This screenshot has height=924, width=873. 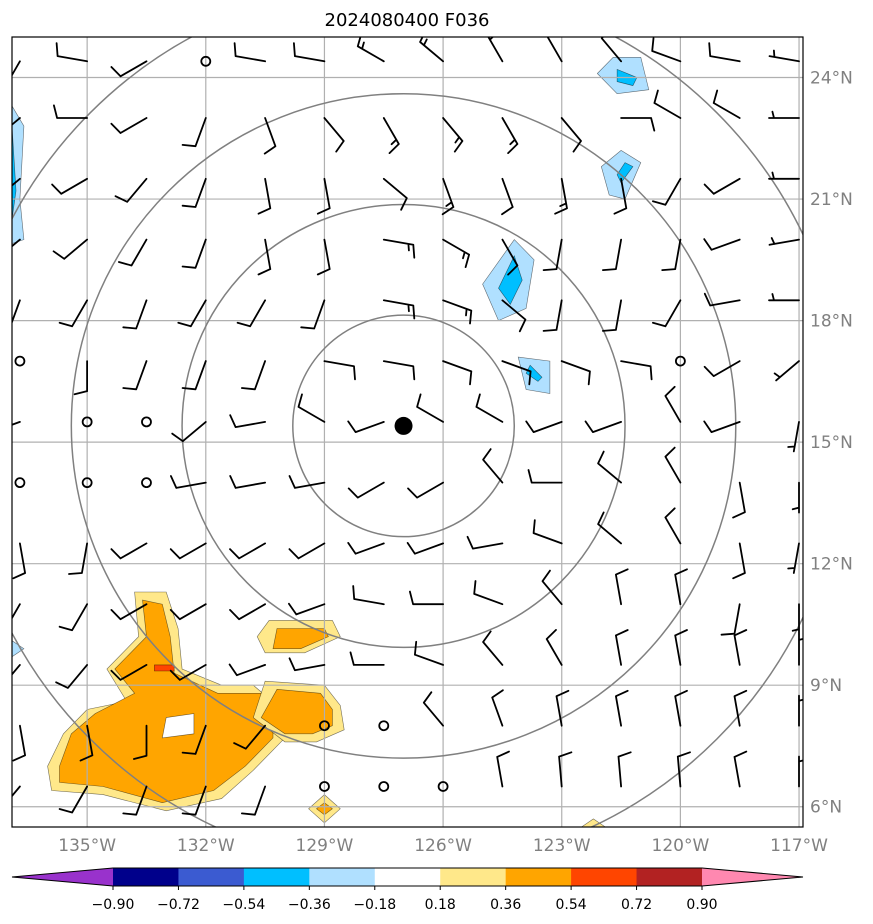 What do you see at coordinates (113, 905) in the screenshot?
I see `colorbar-tick-label: −0.90` at bounding box center [113, 905].